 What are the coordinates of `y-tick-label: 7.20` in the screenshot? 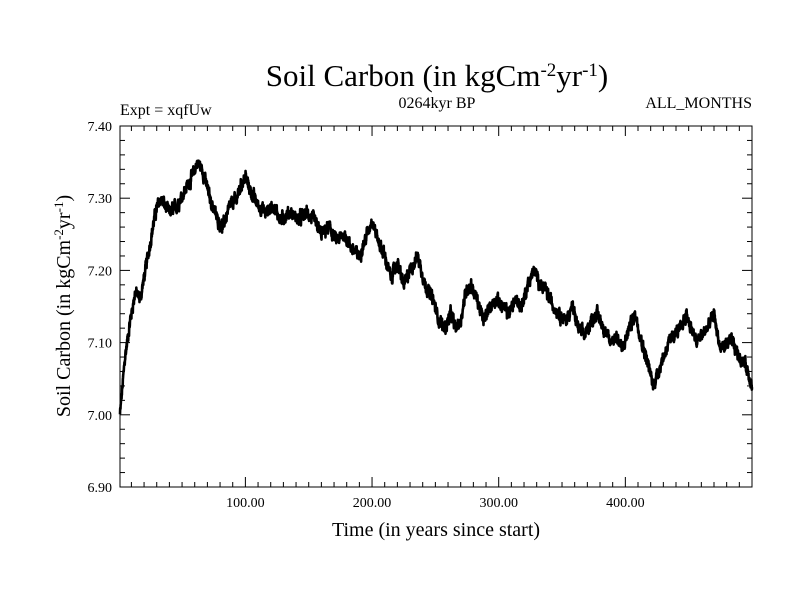 It's located at (100, 271).